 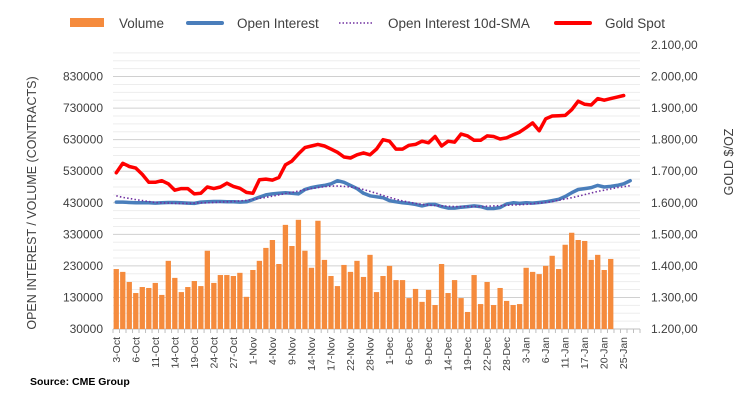 What do you see at coordinates (566, 352) in the screenshot?
I see `x-tick-label: 11-Jan` at bounding box center [566, 352].